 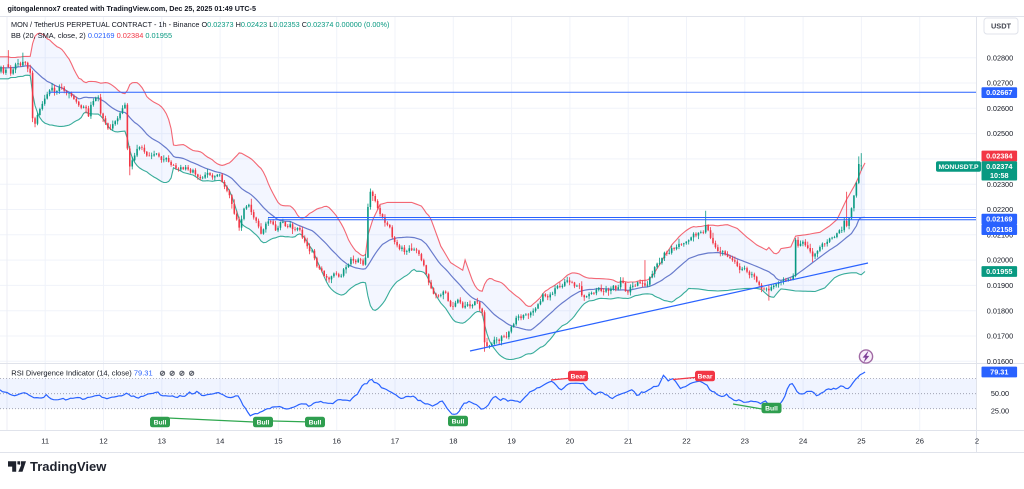 What do you see at coordinates (686, 440) in the screenshot?
I see `svg-text: 22` at bounding box center [686, 440].